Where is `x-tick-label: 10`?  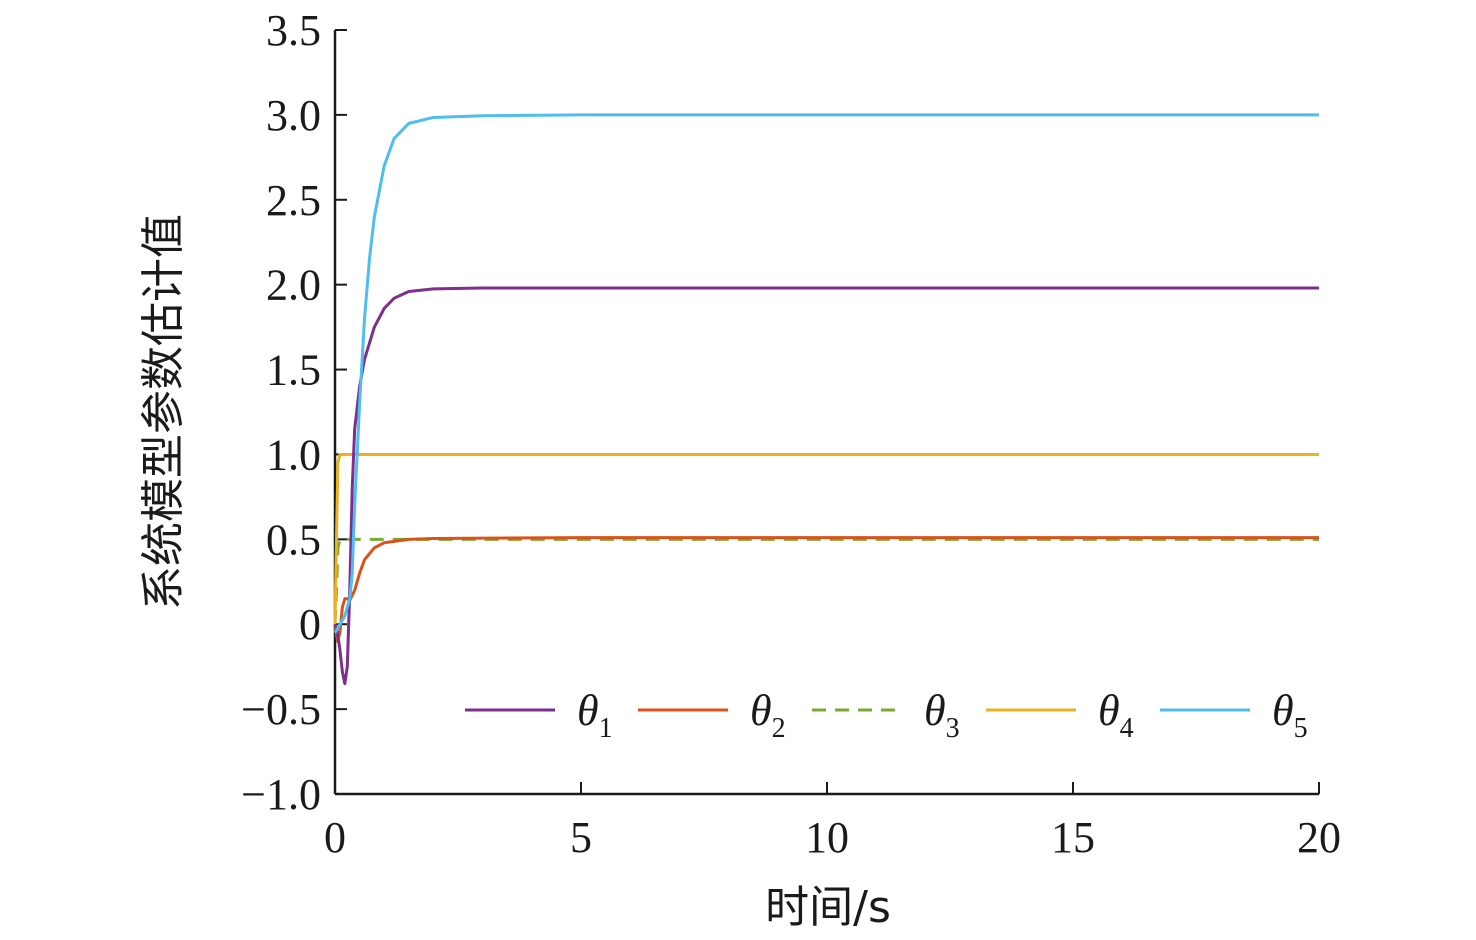
x-tick-label: 10 is located at coordinates (827, 837).